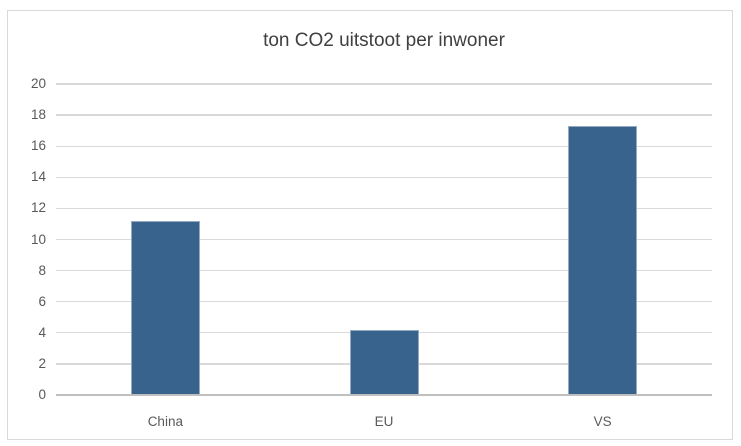 This screenshot has width=741, height=446. I want to click on bar-china, so click(165, 307).